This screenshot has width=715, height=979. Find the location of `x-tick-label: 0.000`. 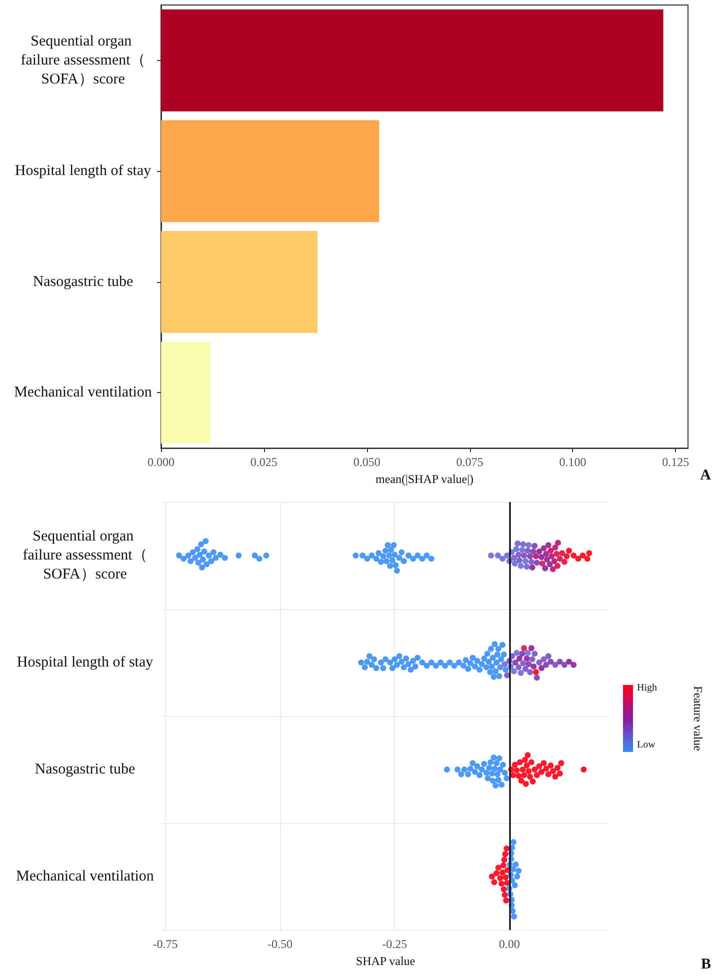

x-tick-label: 0.000 is located at coordinates (161, 462).